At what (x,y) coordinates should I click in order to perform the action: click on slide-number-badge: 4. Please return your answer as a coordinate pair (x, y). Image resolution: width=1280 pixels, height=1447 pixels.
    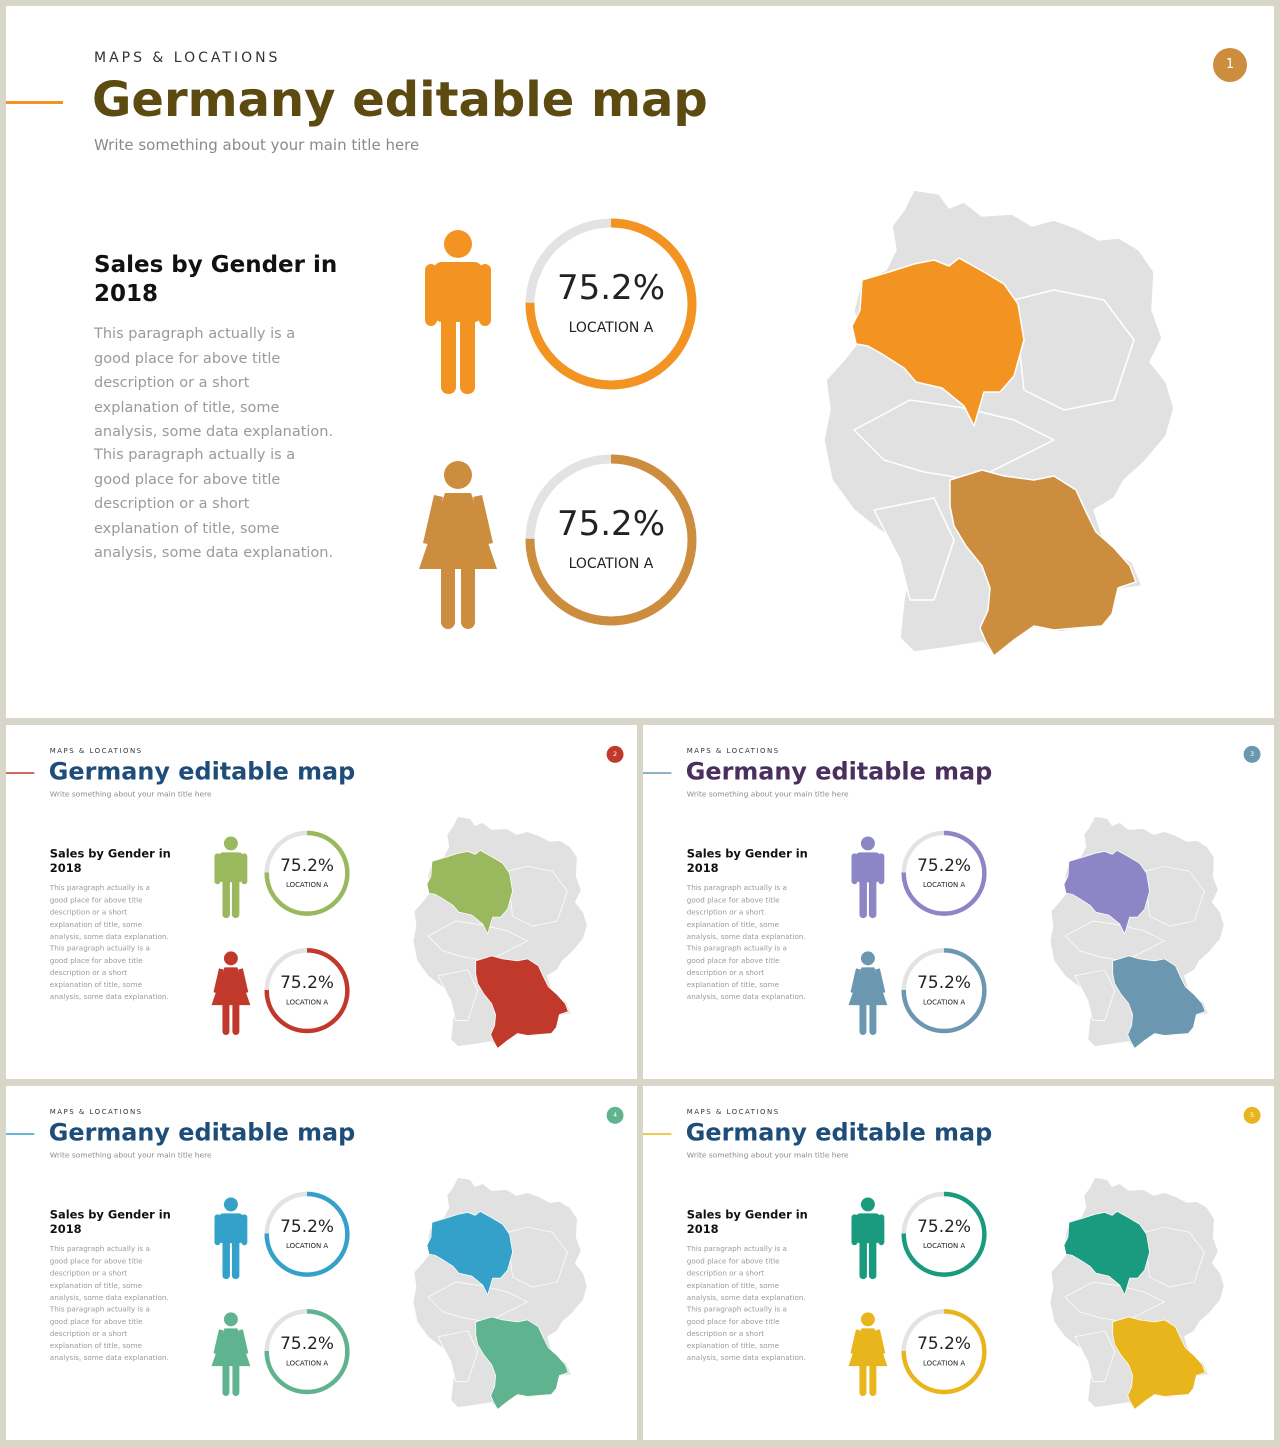
    Looking at the image, I should click on (615, 1115).